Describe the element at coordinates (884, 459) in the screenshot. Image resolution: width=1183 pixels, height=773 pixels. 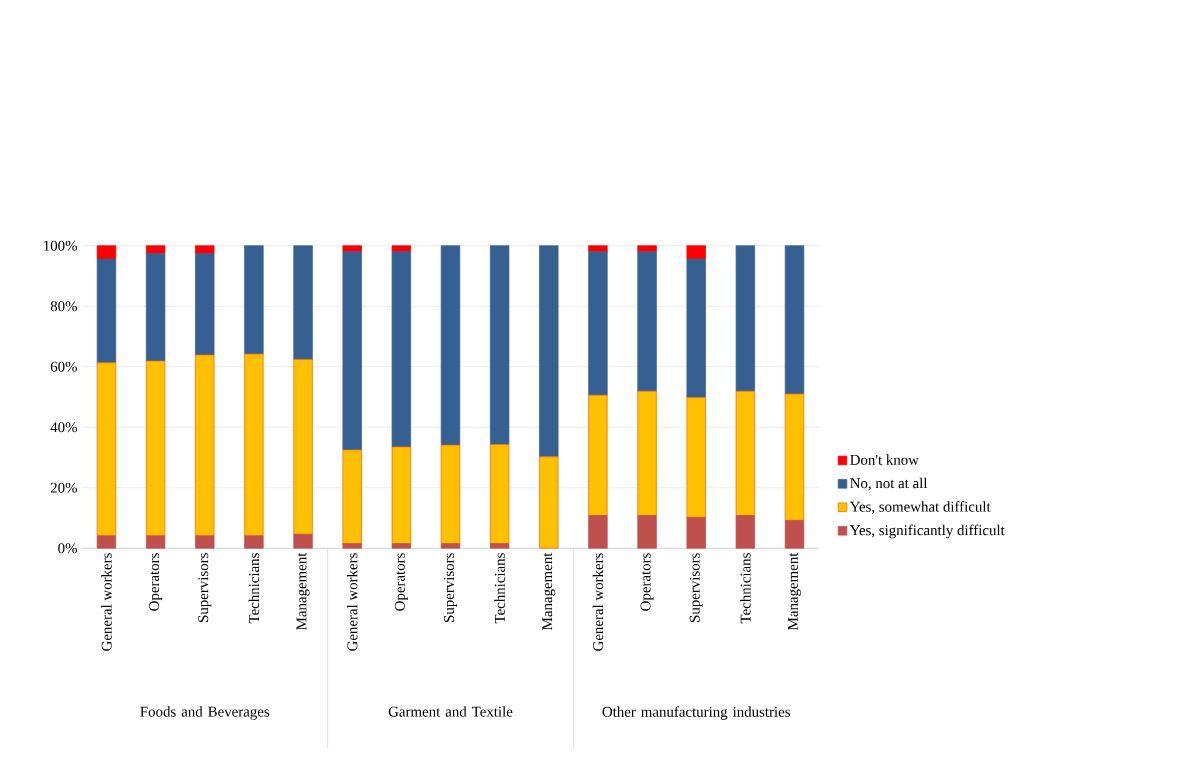
I see `legend-label: Don't know` at that location.